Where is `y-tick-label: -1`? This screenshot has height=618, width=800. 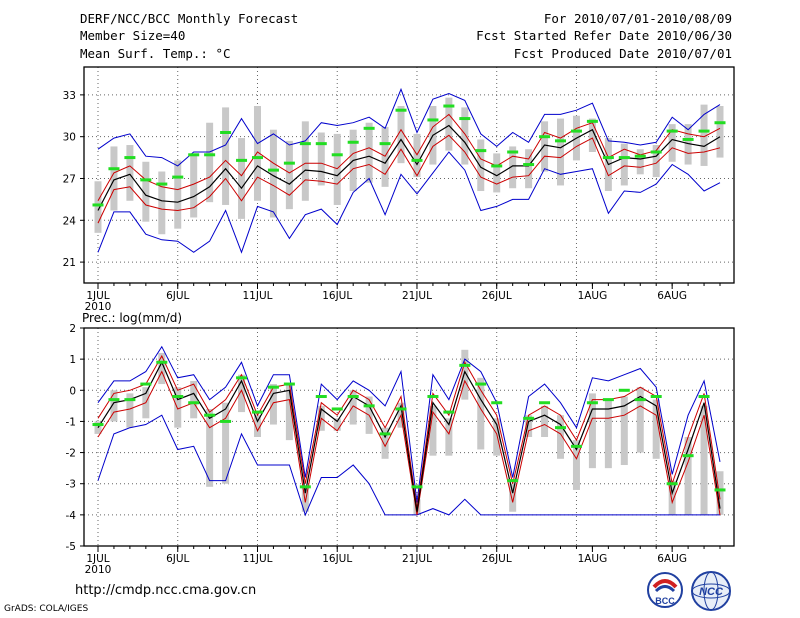
y-tick-label: -1 is located at coordinates (71, 422).